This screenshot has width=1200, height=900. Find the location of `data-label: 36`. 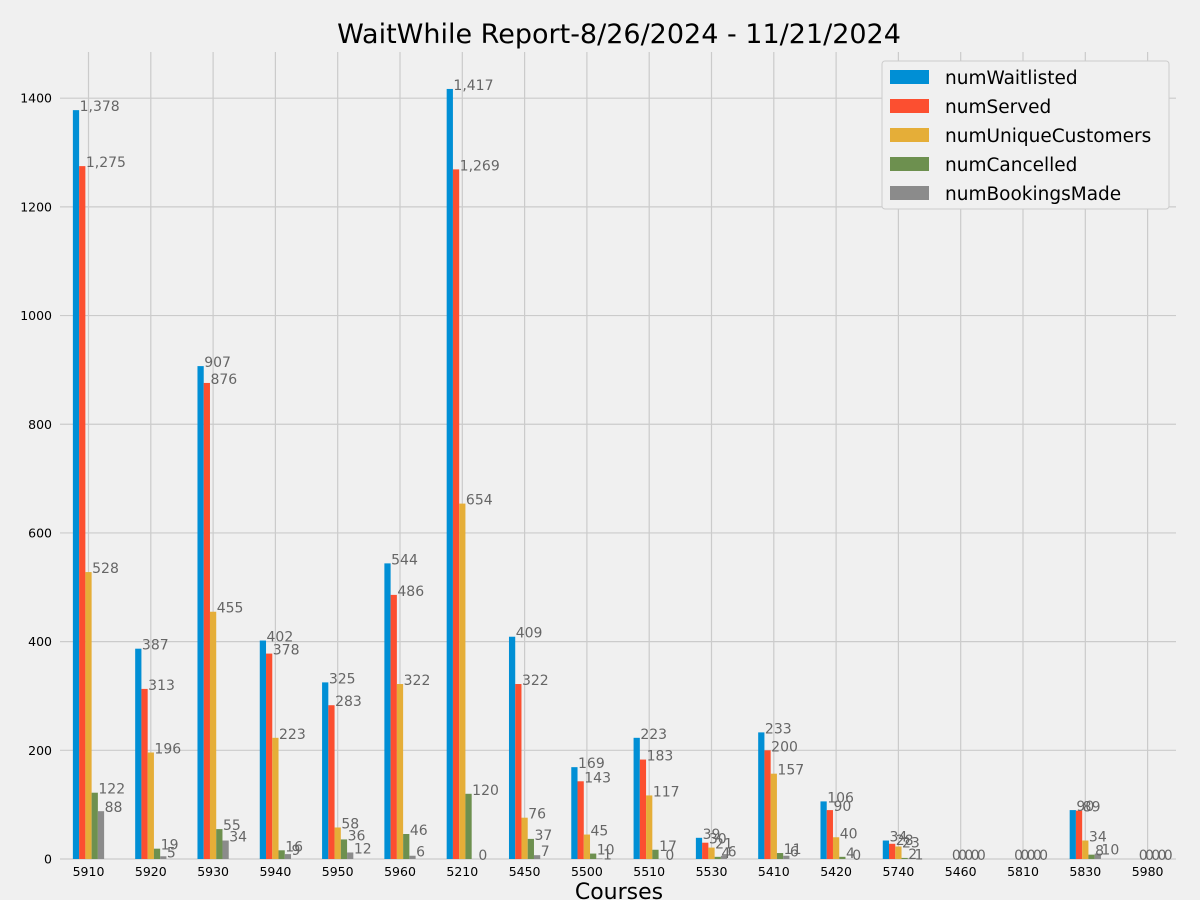

data-label: 36 is located at coordinates (357, 836).